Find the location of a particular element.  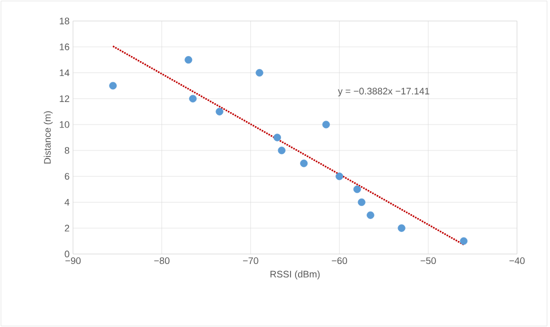

x-tick-label: −90 is located at coordinates (73, 260).